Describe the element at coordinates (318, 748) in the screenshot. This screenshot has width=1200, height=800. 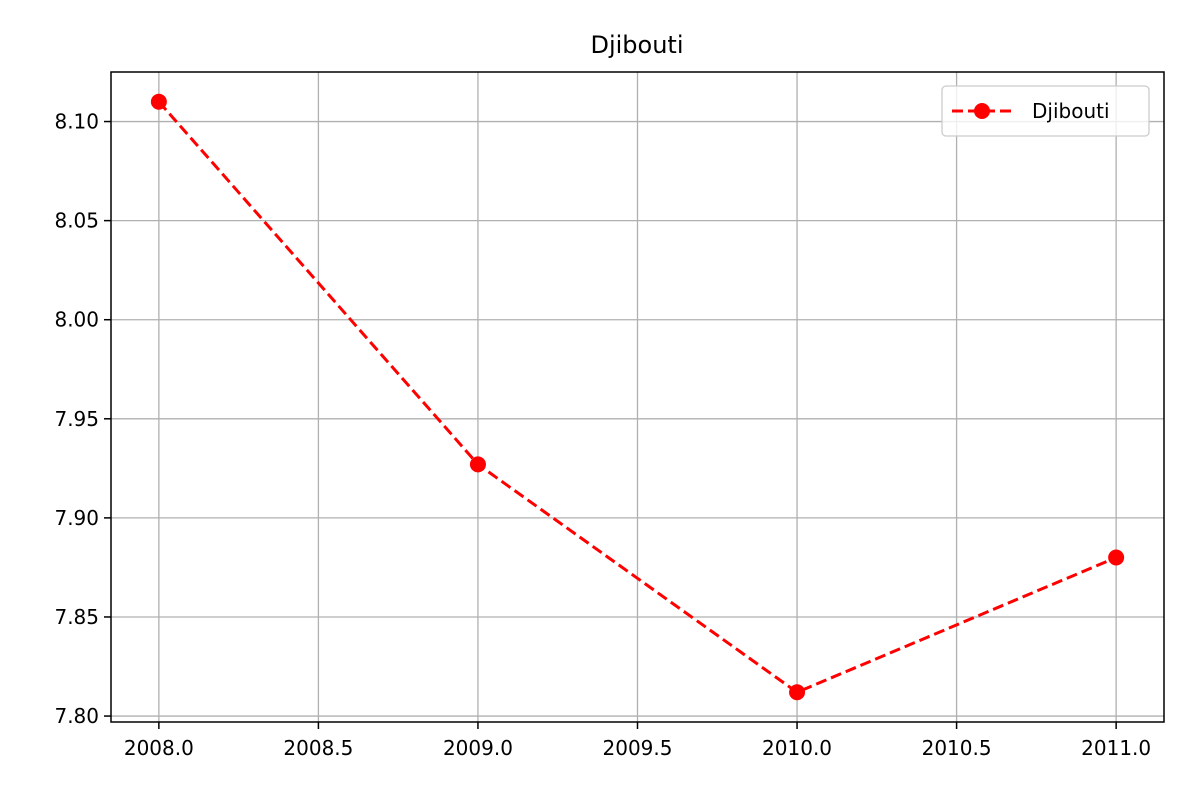
I see `x-tick-label: 2008.5` at that location.